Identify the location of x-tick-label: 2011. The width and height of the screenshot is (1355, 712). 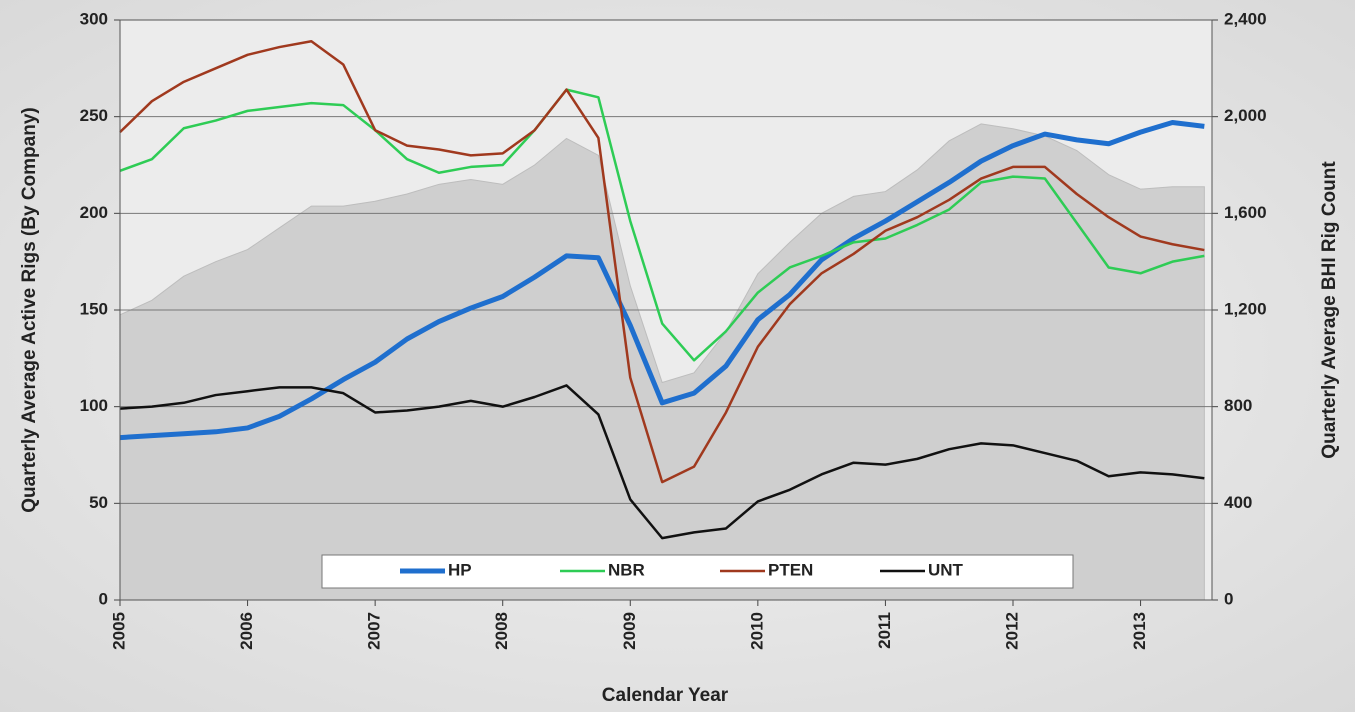
(884, 630).